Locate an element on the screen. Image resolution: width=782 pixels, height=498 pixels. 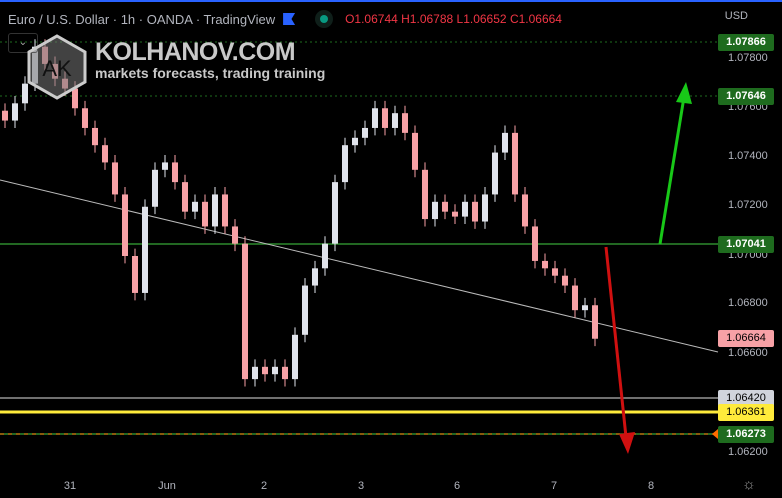
market-status-icon is located at coordinates (324, 19).